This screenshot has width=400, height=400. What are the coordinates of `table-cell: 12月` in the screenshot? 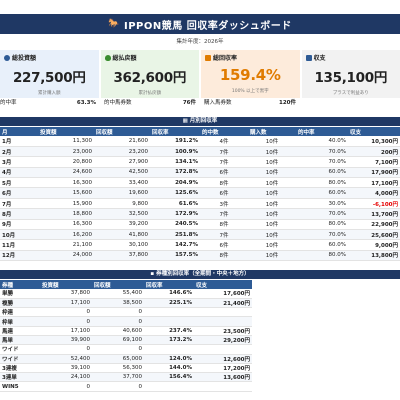 It's located at (19, 256).